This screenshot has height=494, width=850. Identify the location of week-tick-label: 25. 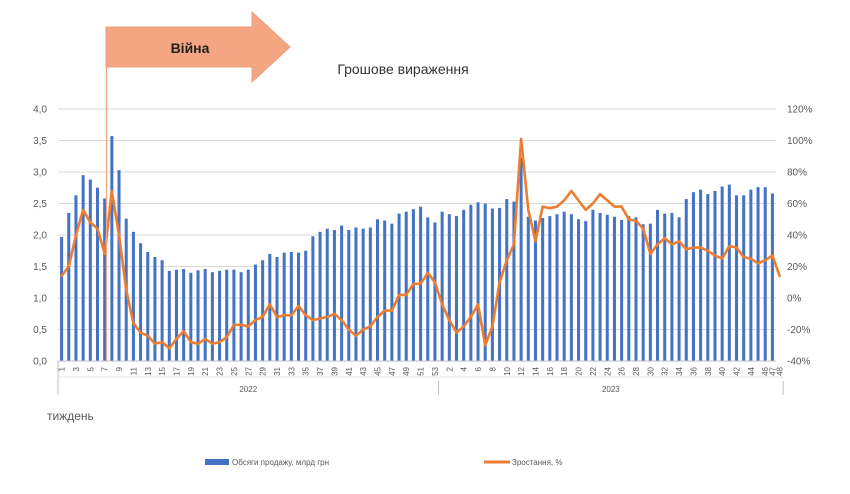
(234, 370).